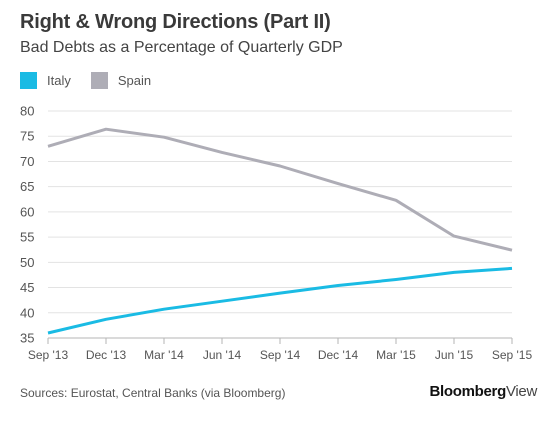  I want to click on legend-label-spain: Spain, so click(134, 80).